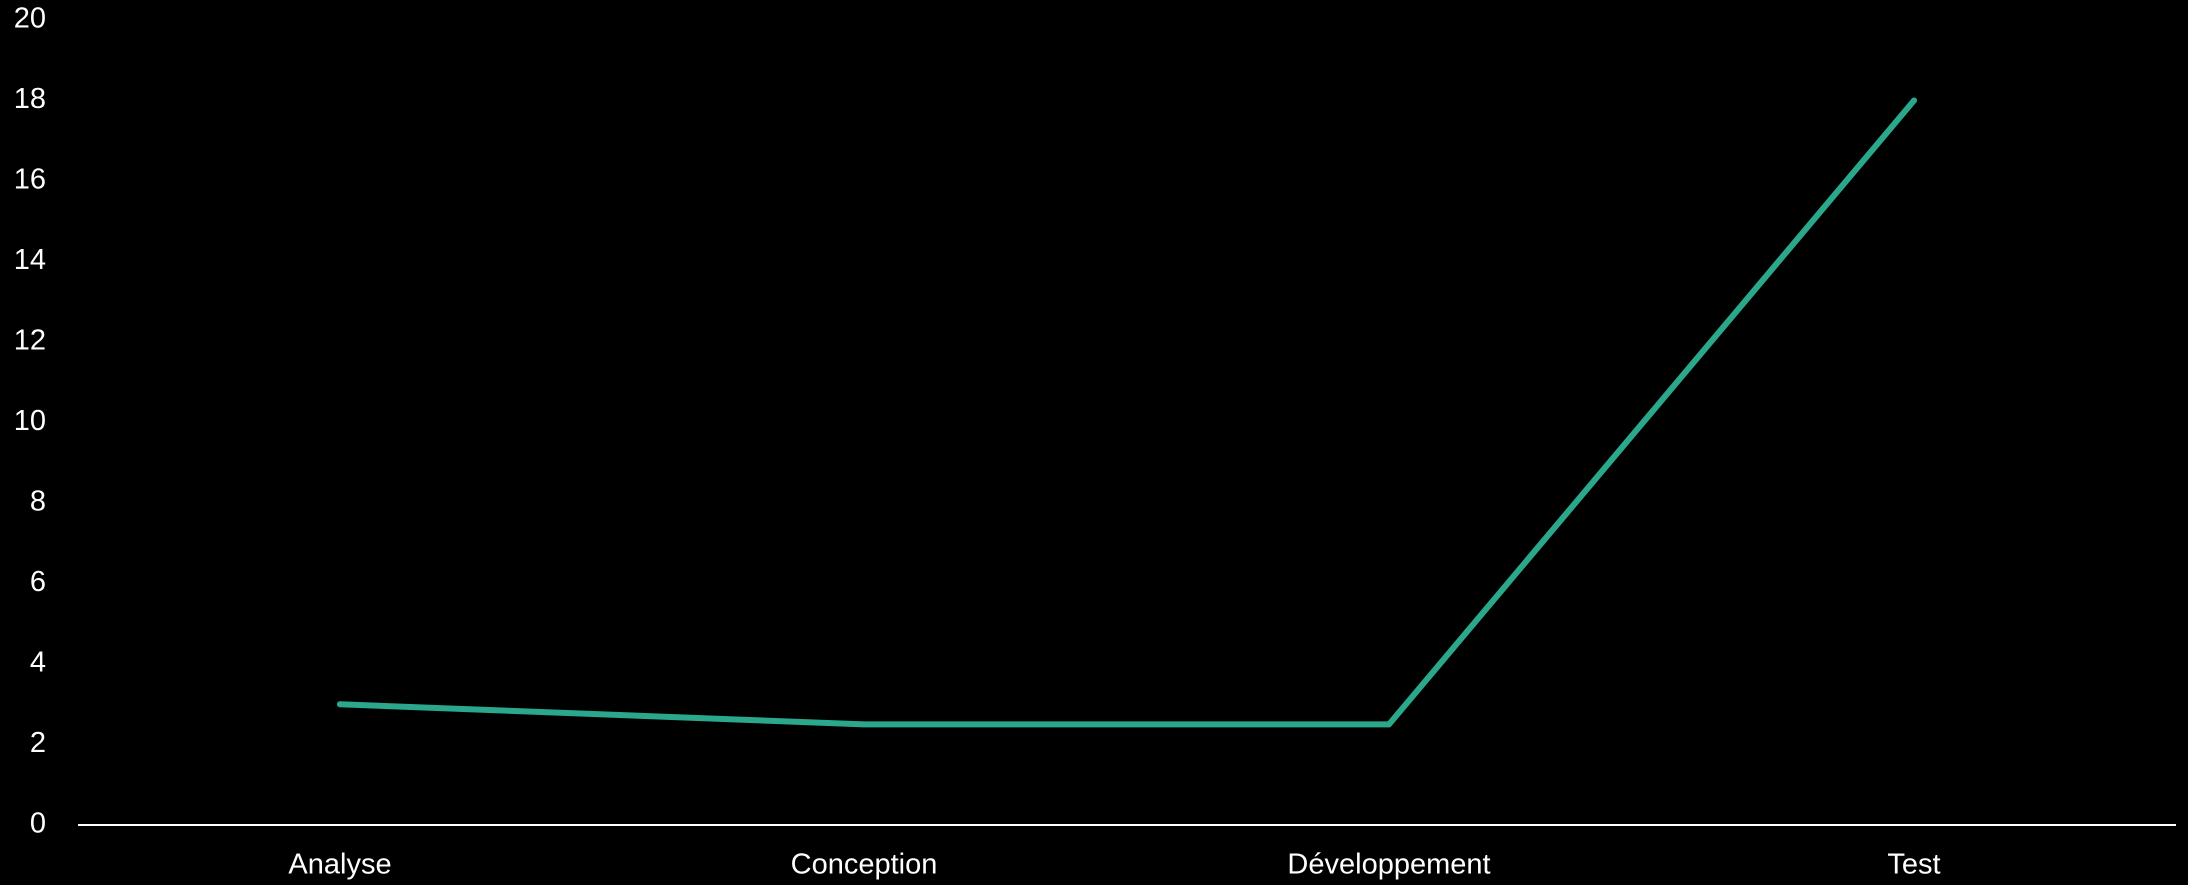 This screenshot has width=2188, height=885. I want to click on y-tick-label: 20, so click(30, 19).